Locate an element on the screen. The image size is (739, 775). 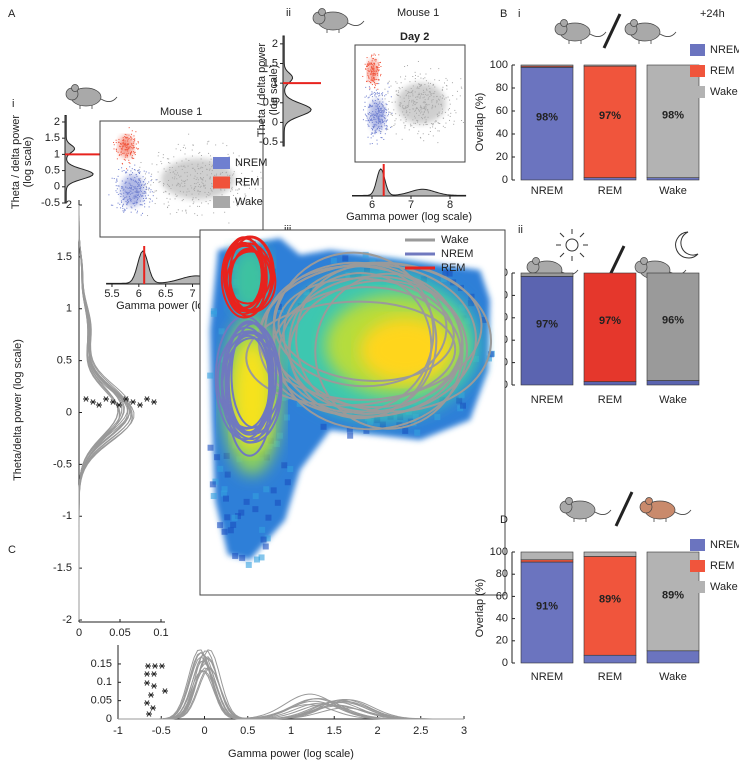
x-tick-label: 6 is located at coordinates (372, 205).